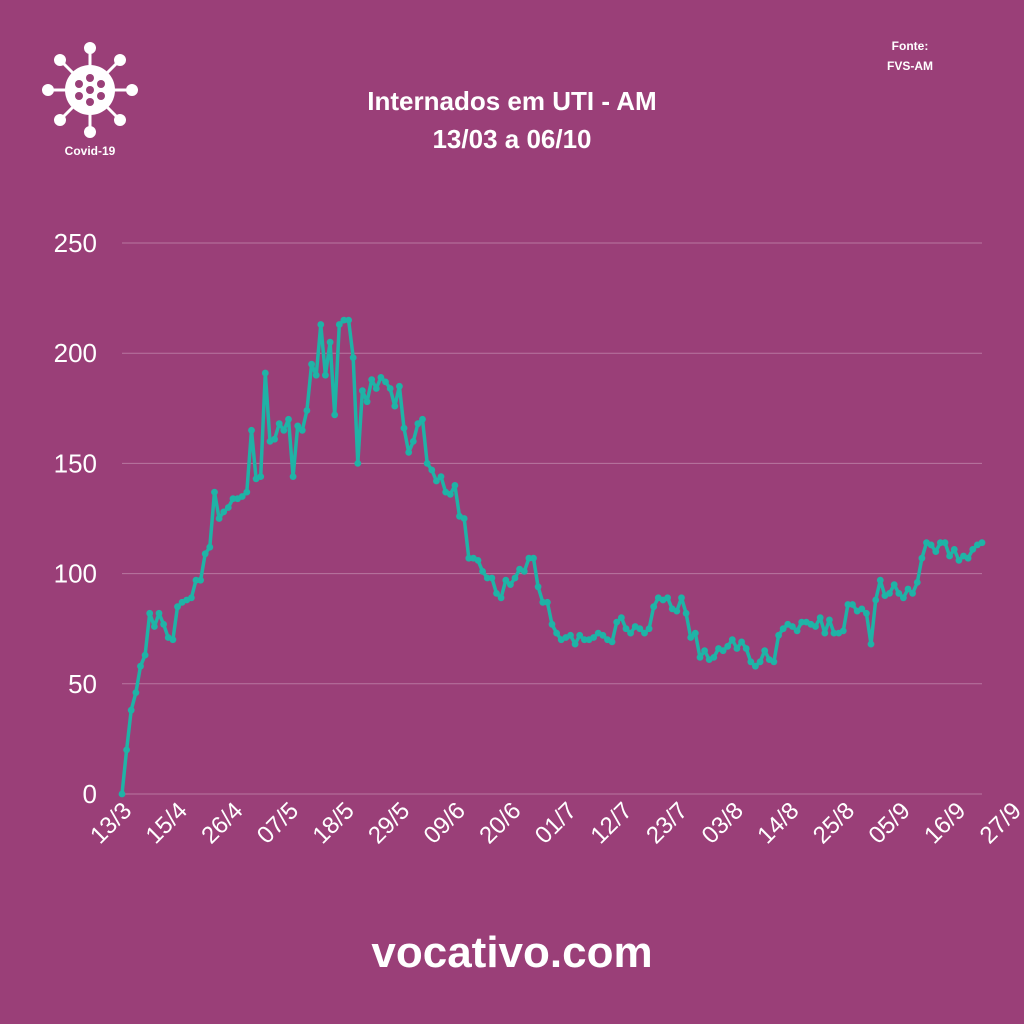 The width and height of the screenshot is (1024, 1024). What do you see at coordinates (90, 90) in the screenshot?
I see `virus-icon` at bounding box center [90, 90].